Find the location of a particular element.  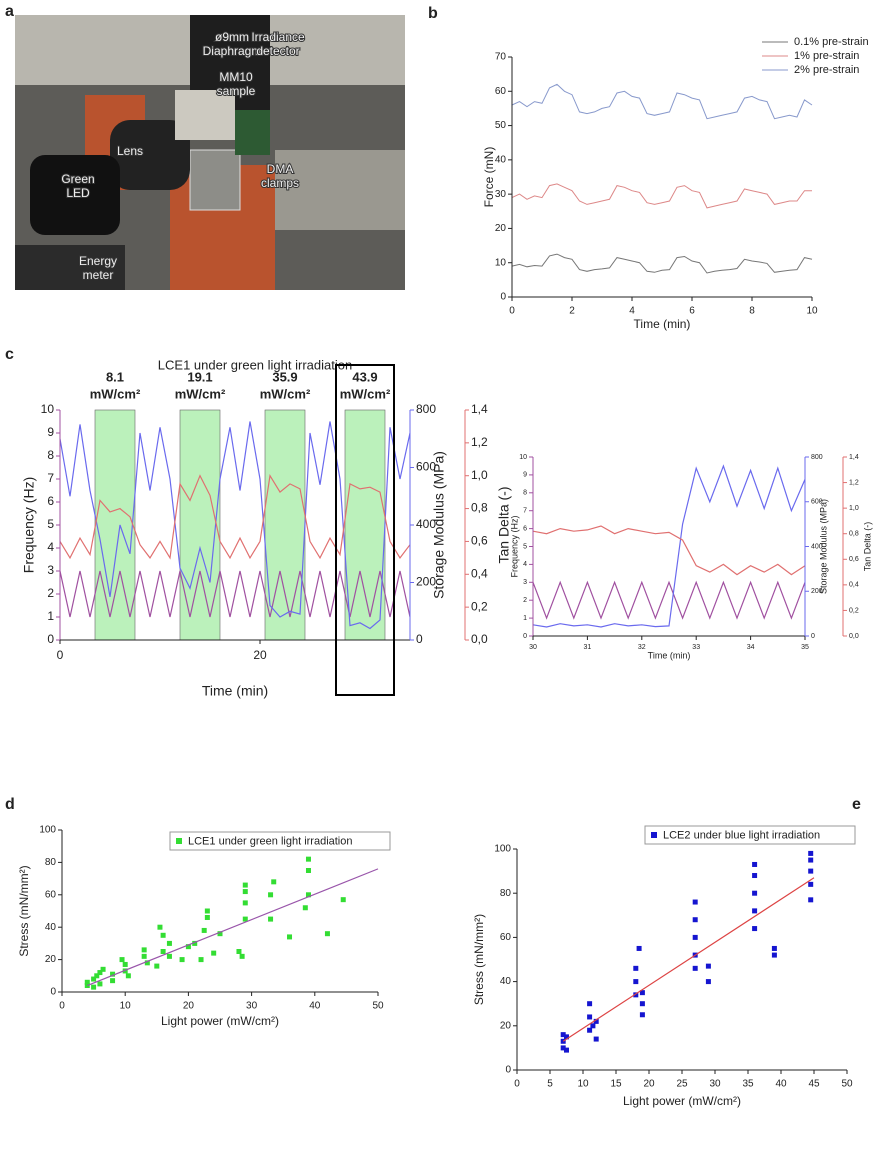

legend-label: 0.1% pre-strain is located at coordinates (831, 42).